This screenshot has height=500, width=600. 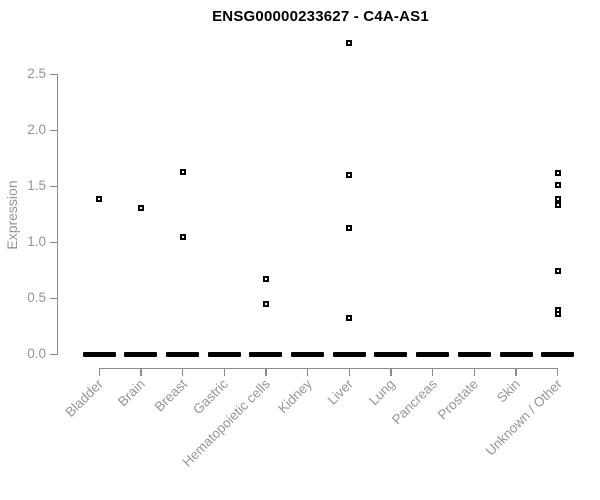 I want to click on x-axis-line, so click(x=328, y=369).